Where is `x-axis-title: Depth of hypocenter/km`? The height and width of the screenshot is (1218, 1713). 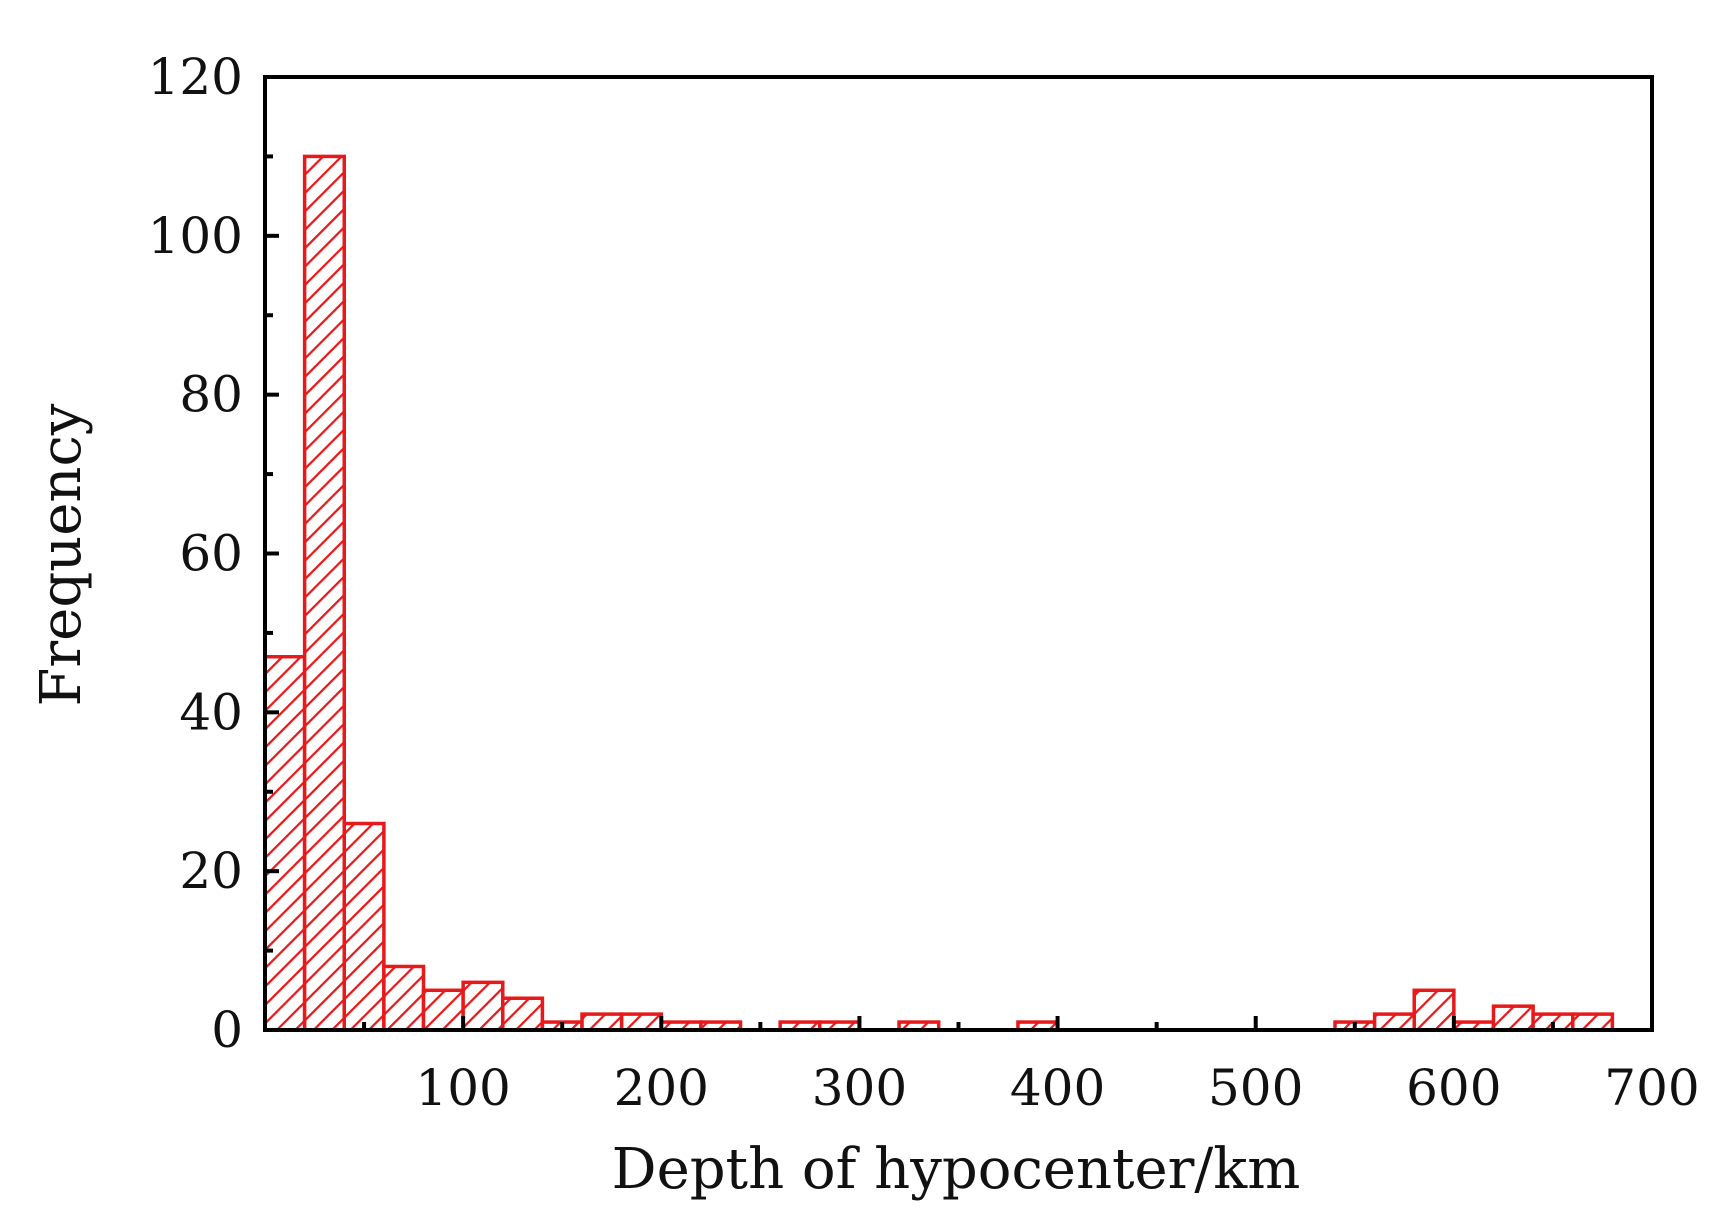
x-axis-title: Depth of hypocenter/km is located at coordinates (956, 1169).